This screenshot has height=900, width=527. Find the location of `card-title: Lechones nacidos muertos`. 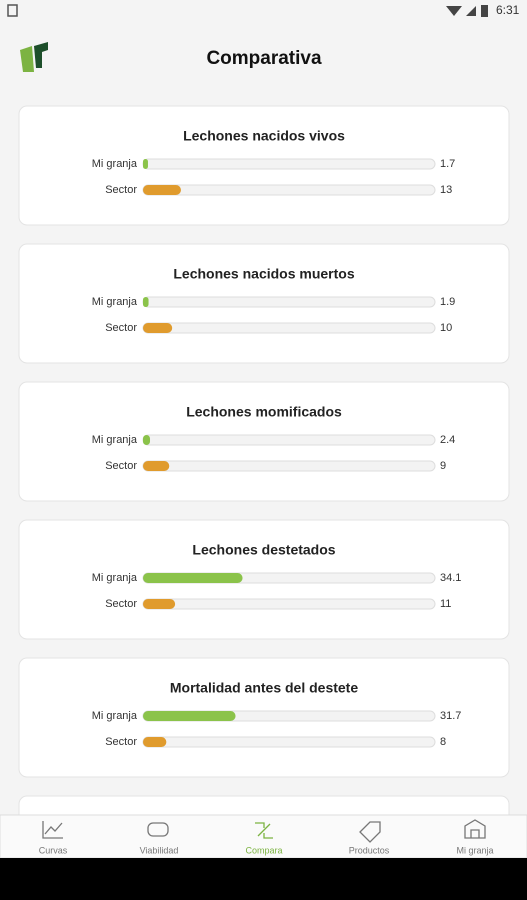

card-title: Lechones nacidos muertos is located at coordinates (263, 274).